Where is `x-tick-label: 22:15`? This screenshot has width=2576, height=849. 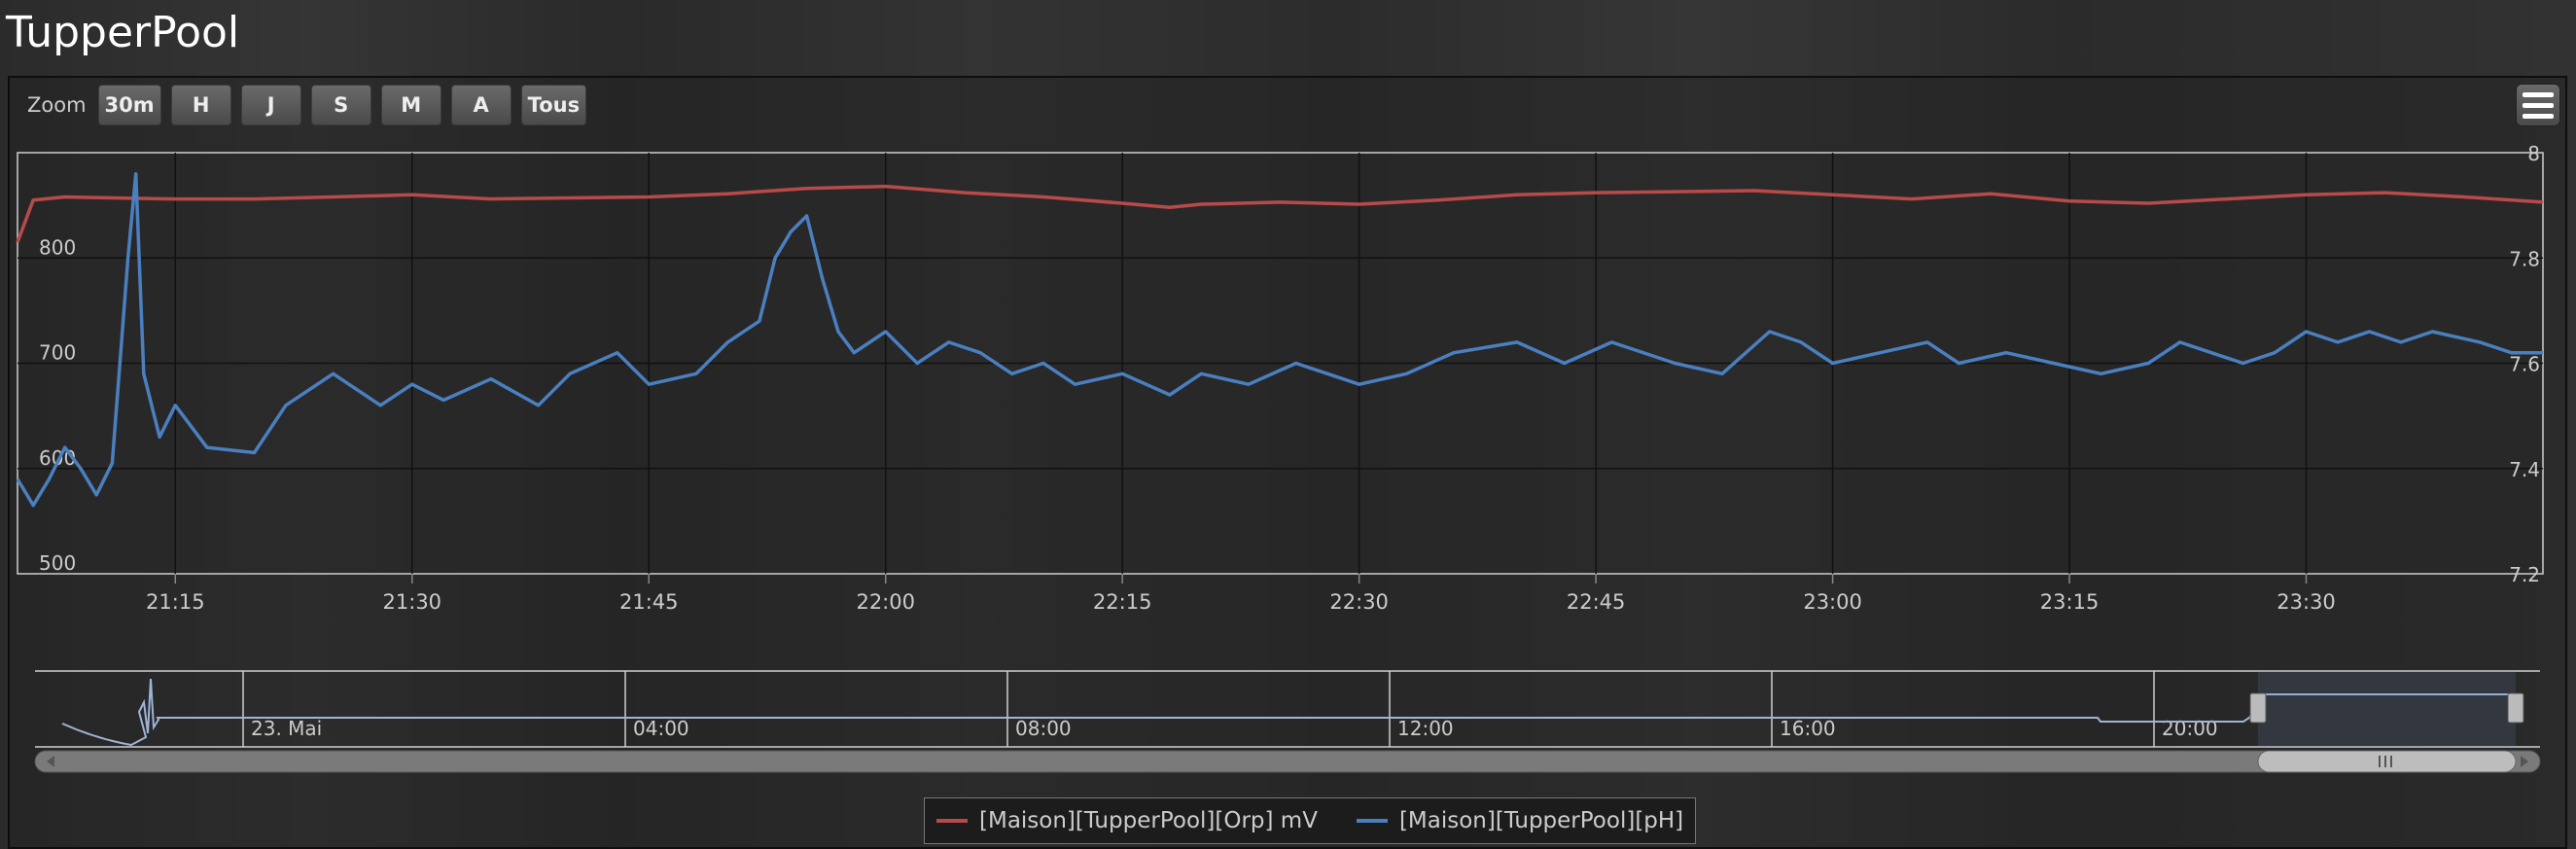
x-tick-label: 22:15 is located at coordinates (1122, 602).